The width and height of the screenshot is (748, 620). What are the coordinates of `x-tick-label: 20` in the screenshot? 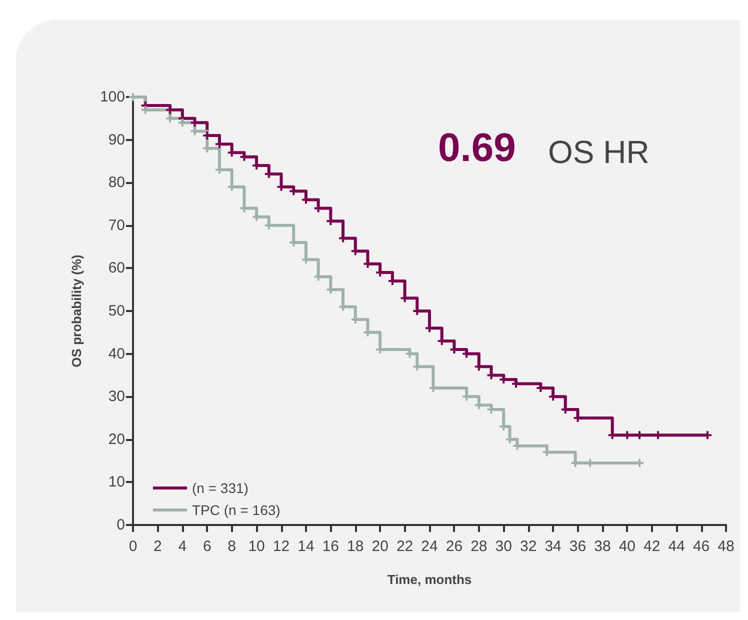 It's located at (380, 546).